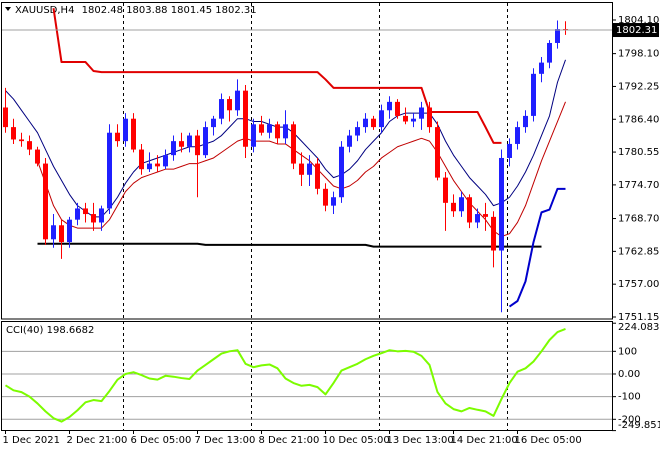  Describe the element at coordinates (638, 317) in the screenshot. I see `y-tick-label: 1751.15` at that location.